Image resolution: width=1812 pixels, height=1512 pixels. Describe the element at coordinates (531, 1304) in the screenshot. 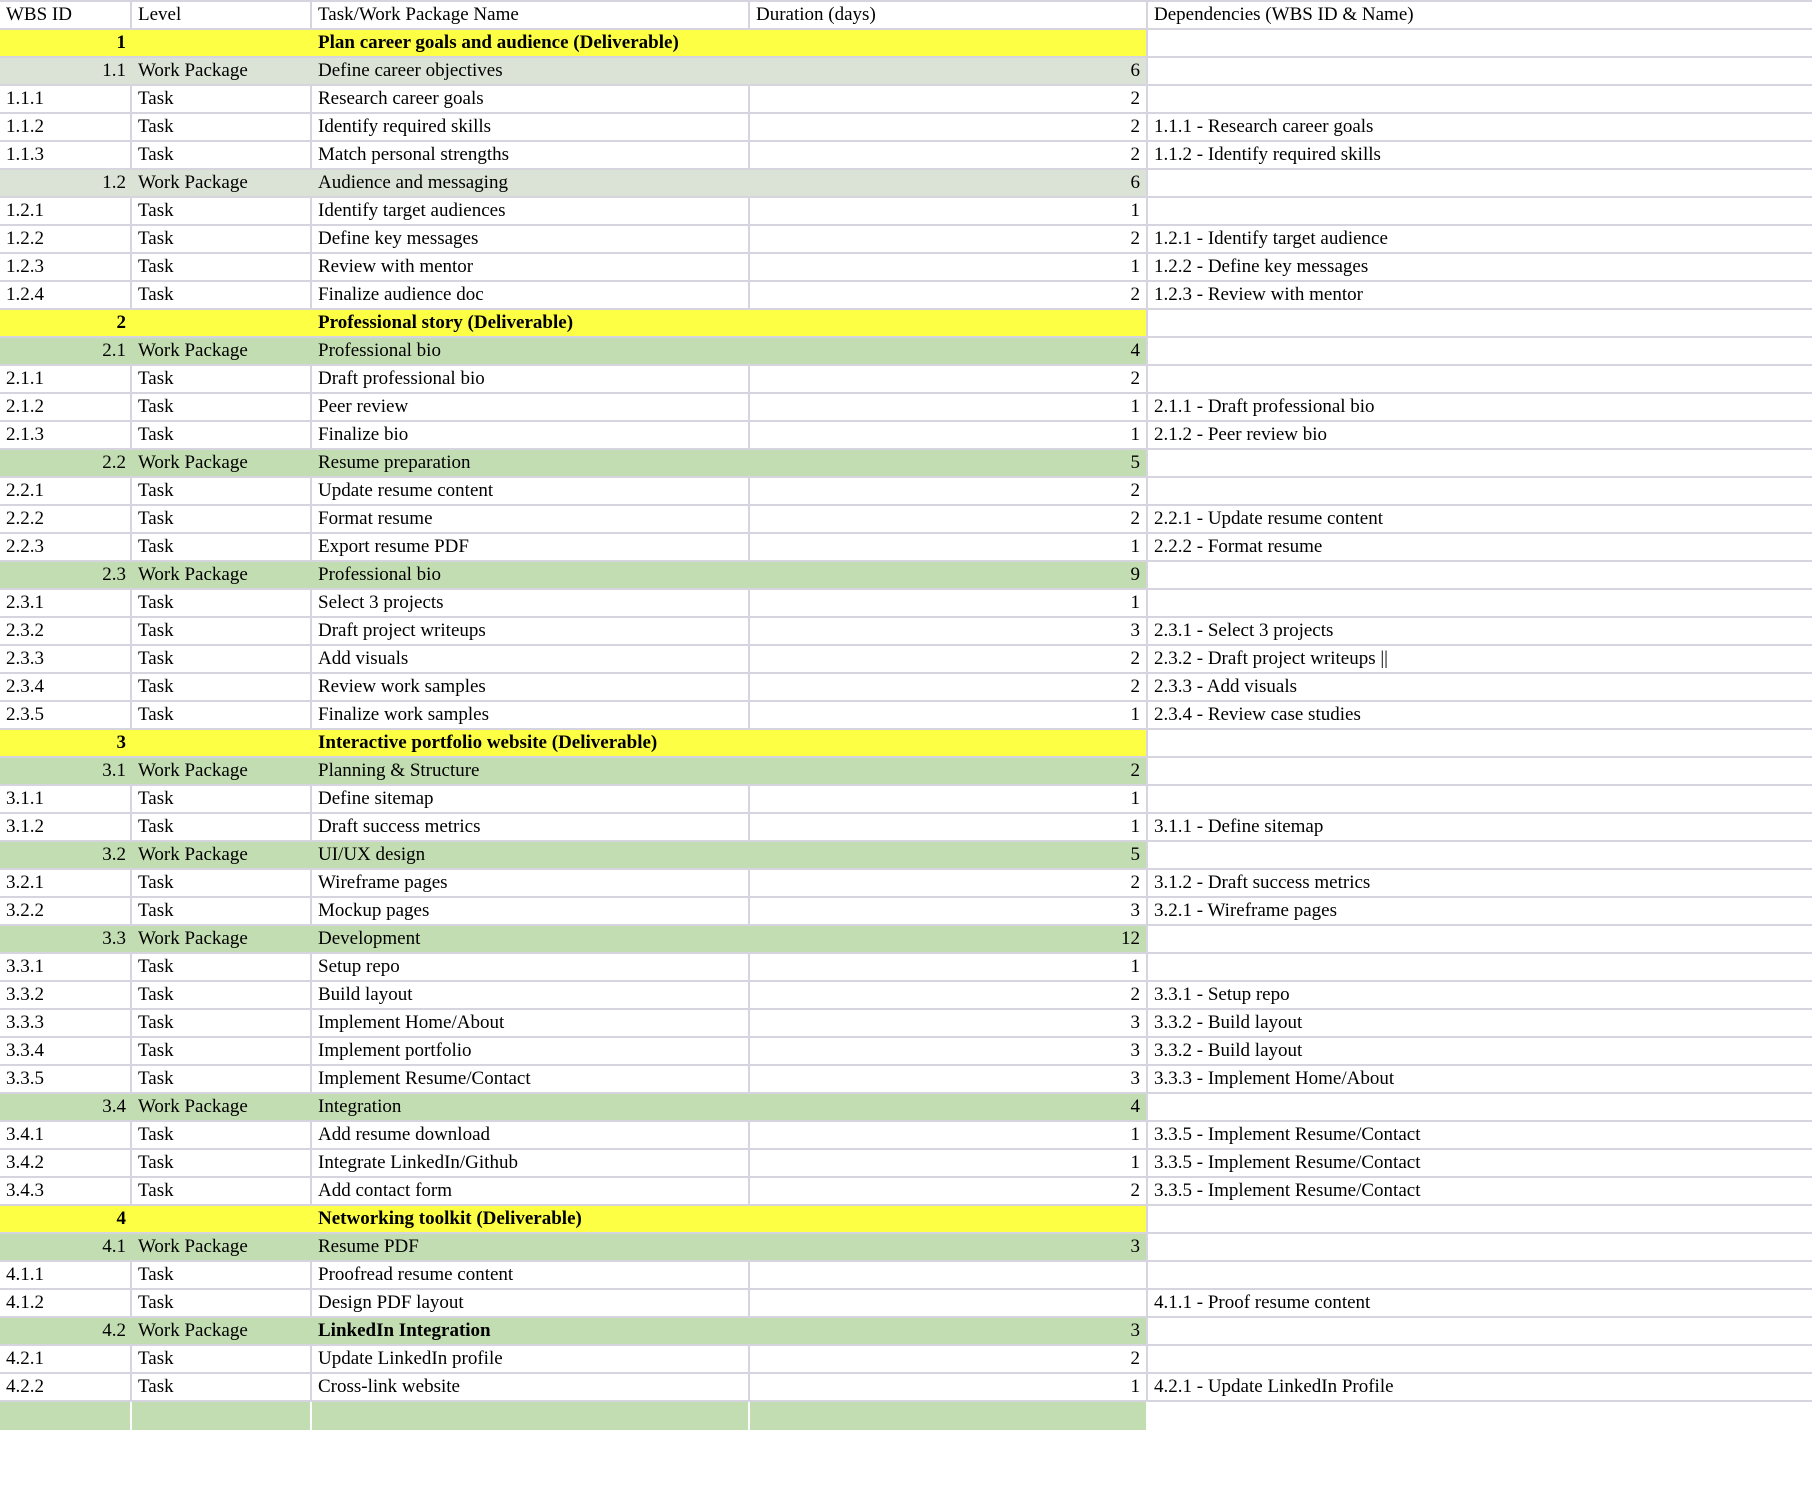

I see `task-name-cell: Design PDF layout` at that location.